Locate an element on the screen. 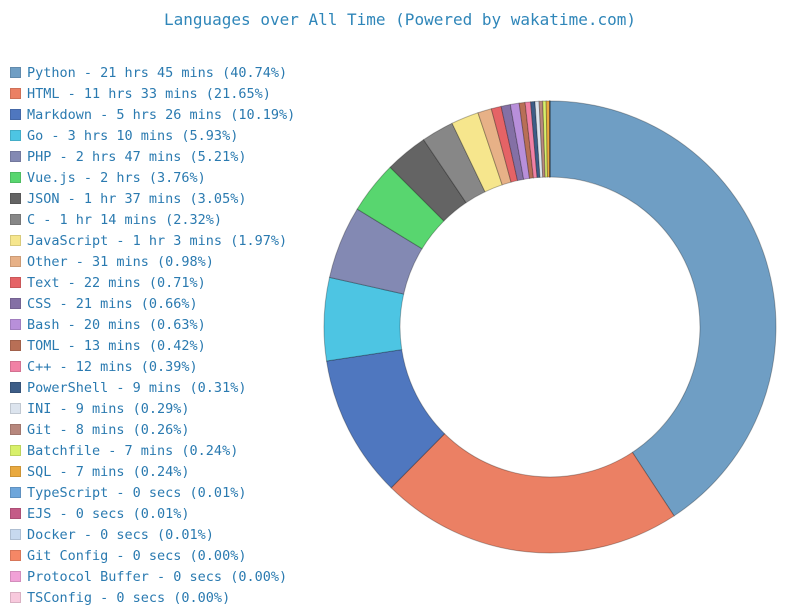 Image resolution: width=800 pixels, height=608 pixels. donut-slice is located at coordinates (532, 493).